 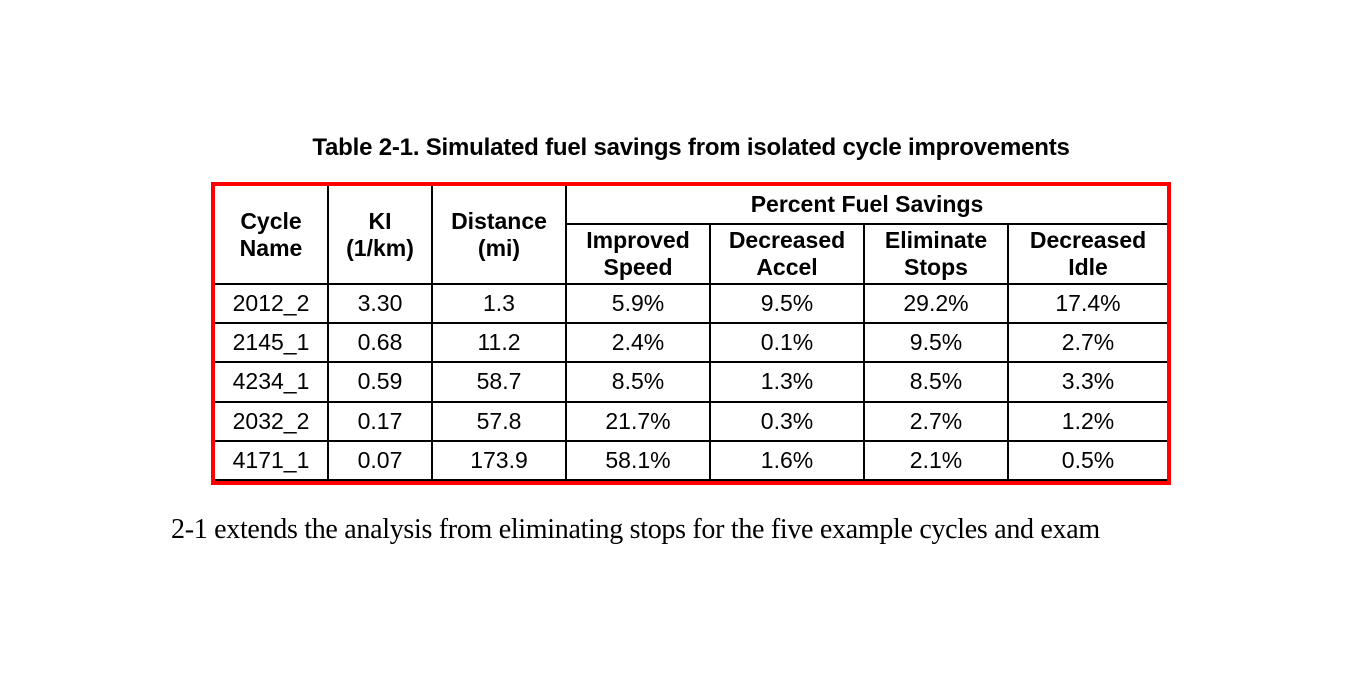 What do you see at coordinates (936, 382) in the screenshot?
I see `cell-eliminate-stops: 8.5%` at bounding box center [936, 382].